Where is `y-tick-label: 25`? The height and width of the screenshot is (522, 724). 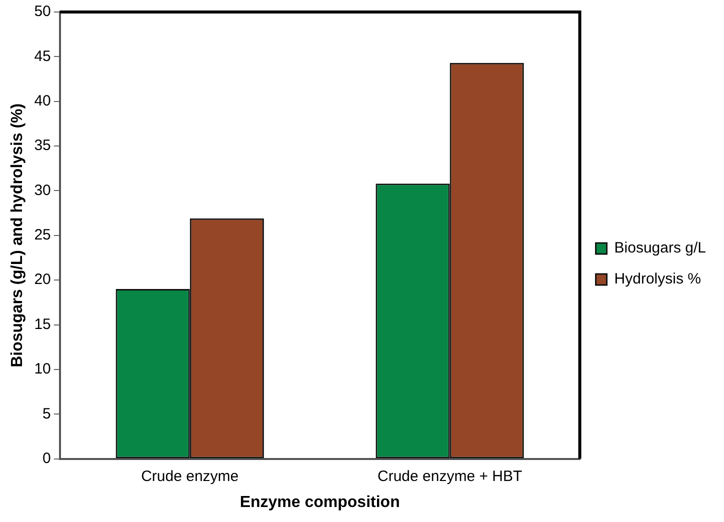
y-tick-label: 25 is located at coordinates (42, 235).